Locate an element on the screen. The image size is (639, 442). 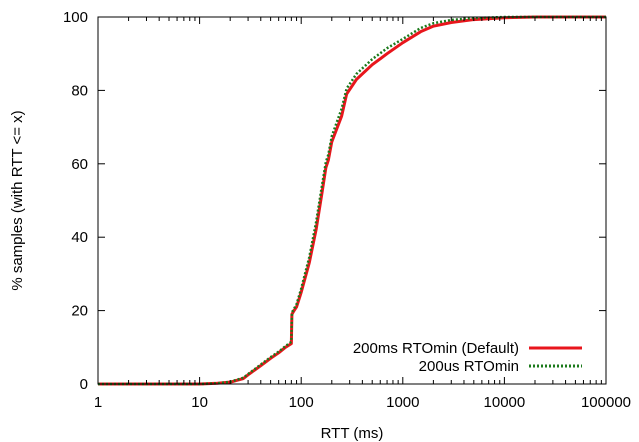
y-tick-label: 20 is located at coordinates (79, 311).